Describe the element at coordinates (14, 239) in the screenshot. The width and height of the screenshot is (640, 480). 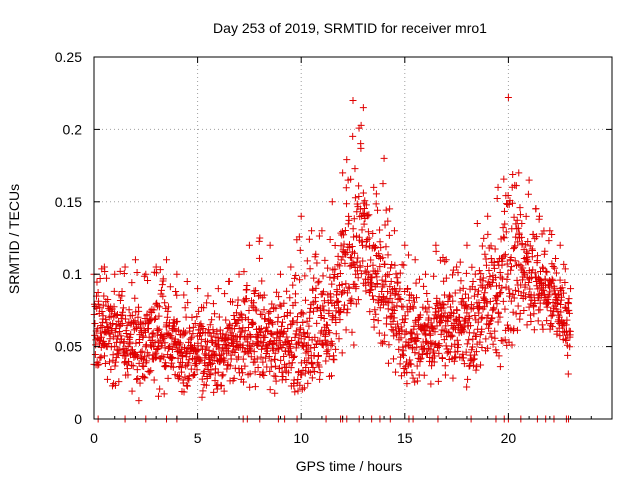
I see `y-axis-label: SRMTID / TECUs` at that location.